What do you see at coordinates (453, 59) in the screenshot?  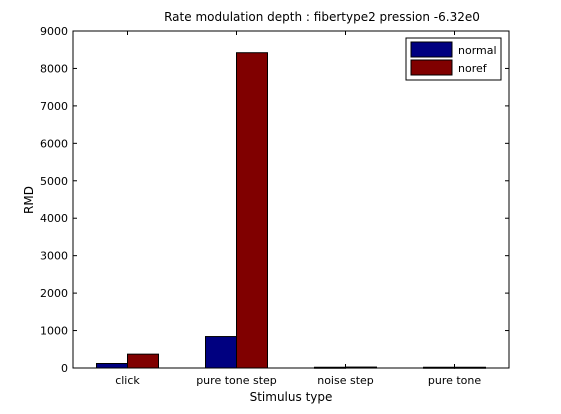 I see `legend: normal noref` at bounding box center [453, 59].